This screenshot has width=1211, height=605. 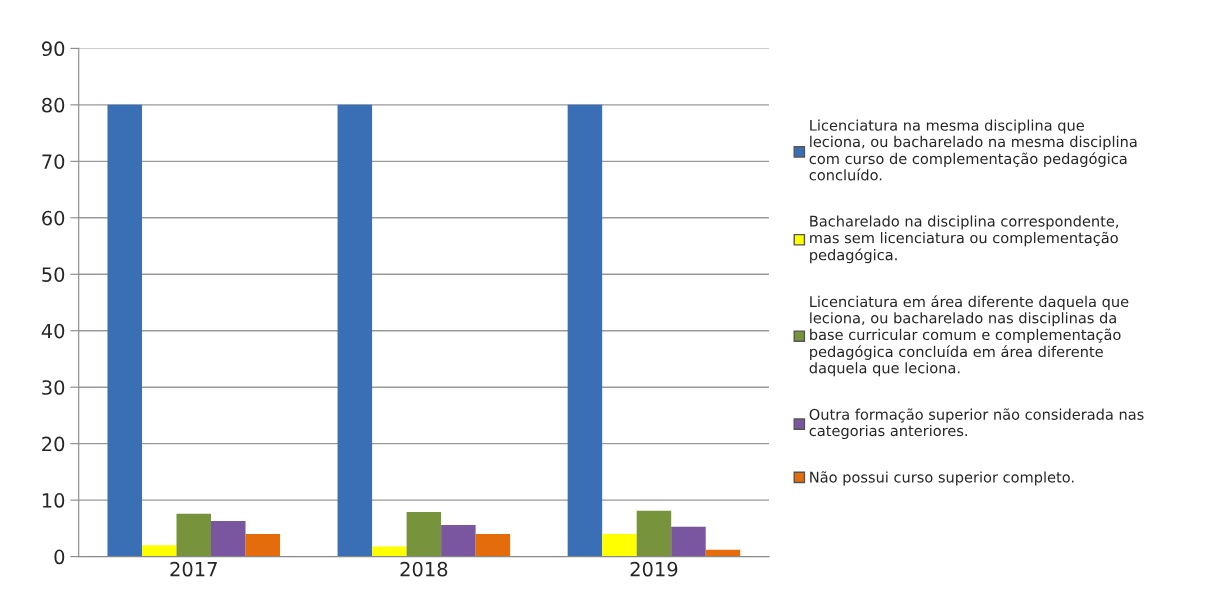 I want to click on legend-label: Licenciatura na mesma disciplina que leciona, ou bacharelado na mesma disciplina com curso de complementação pedagógica concluído., so click(x=973, y=150).